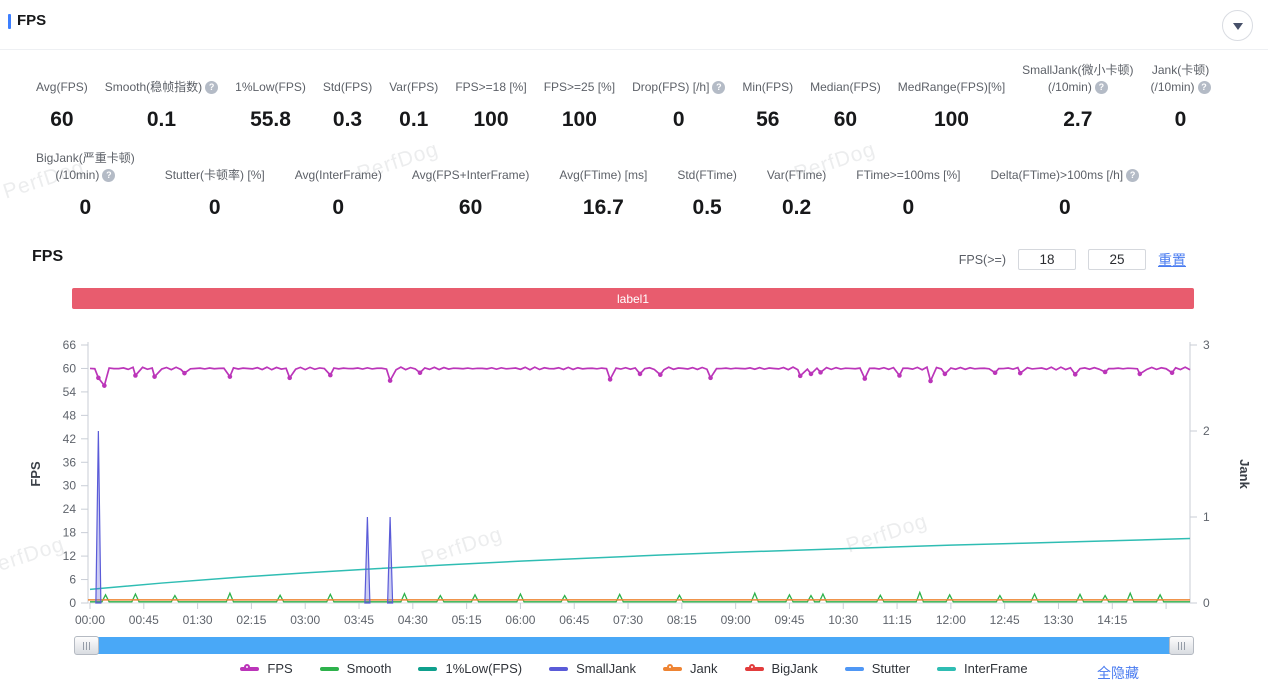  I want to click on stat-label: Smooth(稳帧指数)?, so click(162, 87).